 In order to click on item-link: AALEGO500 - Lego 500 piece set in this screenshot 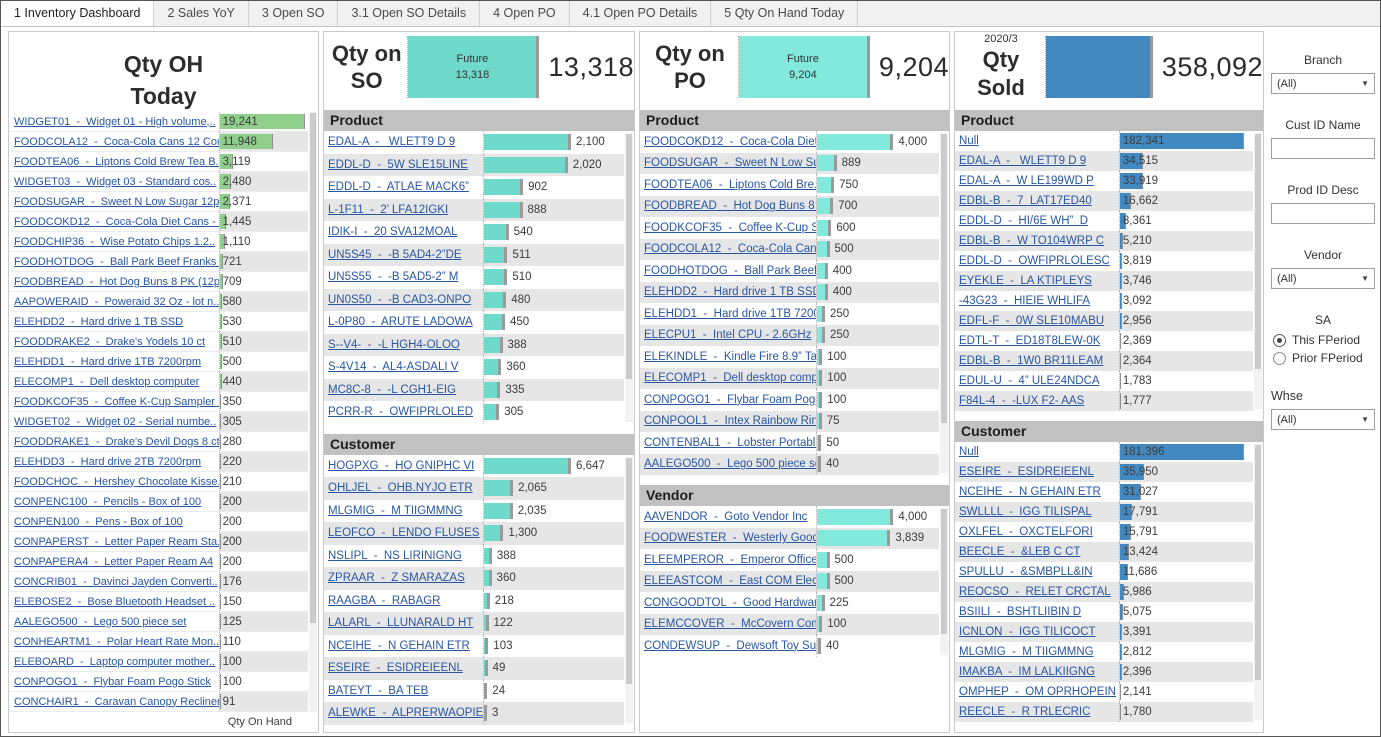, I will do `click(730, 464)`.